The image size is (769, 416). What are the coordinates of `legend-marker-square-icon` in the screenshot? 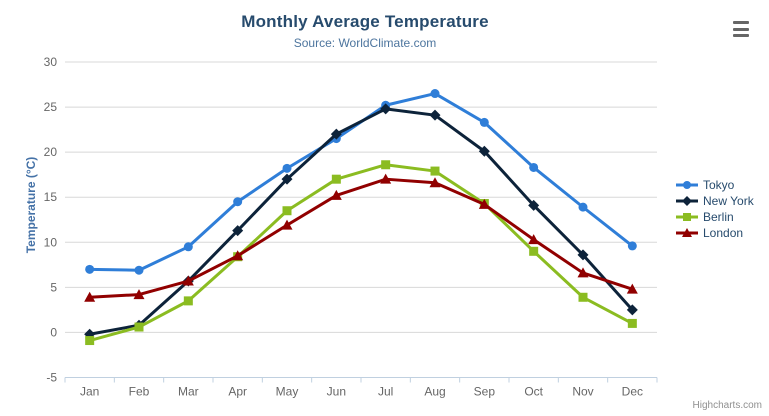 It's located at (687, 217).